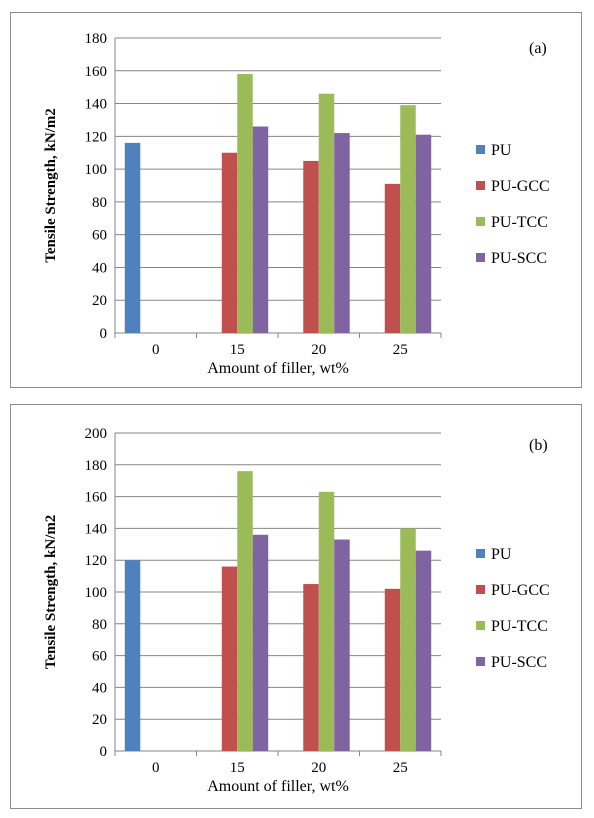  What do you see at coordinates (538, 445) in the screenshot?
I see `panel-label: (b)` at bounding box center [538, 445].